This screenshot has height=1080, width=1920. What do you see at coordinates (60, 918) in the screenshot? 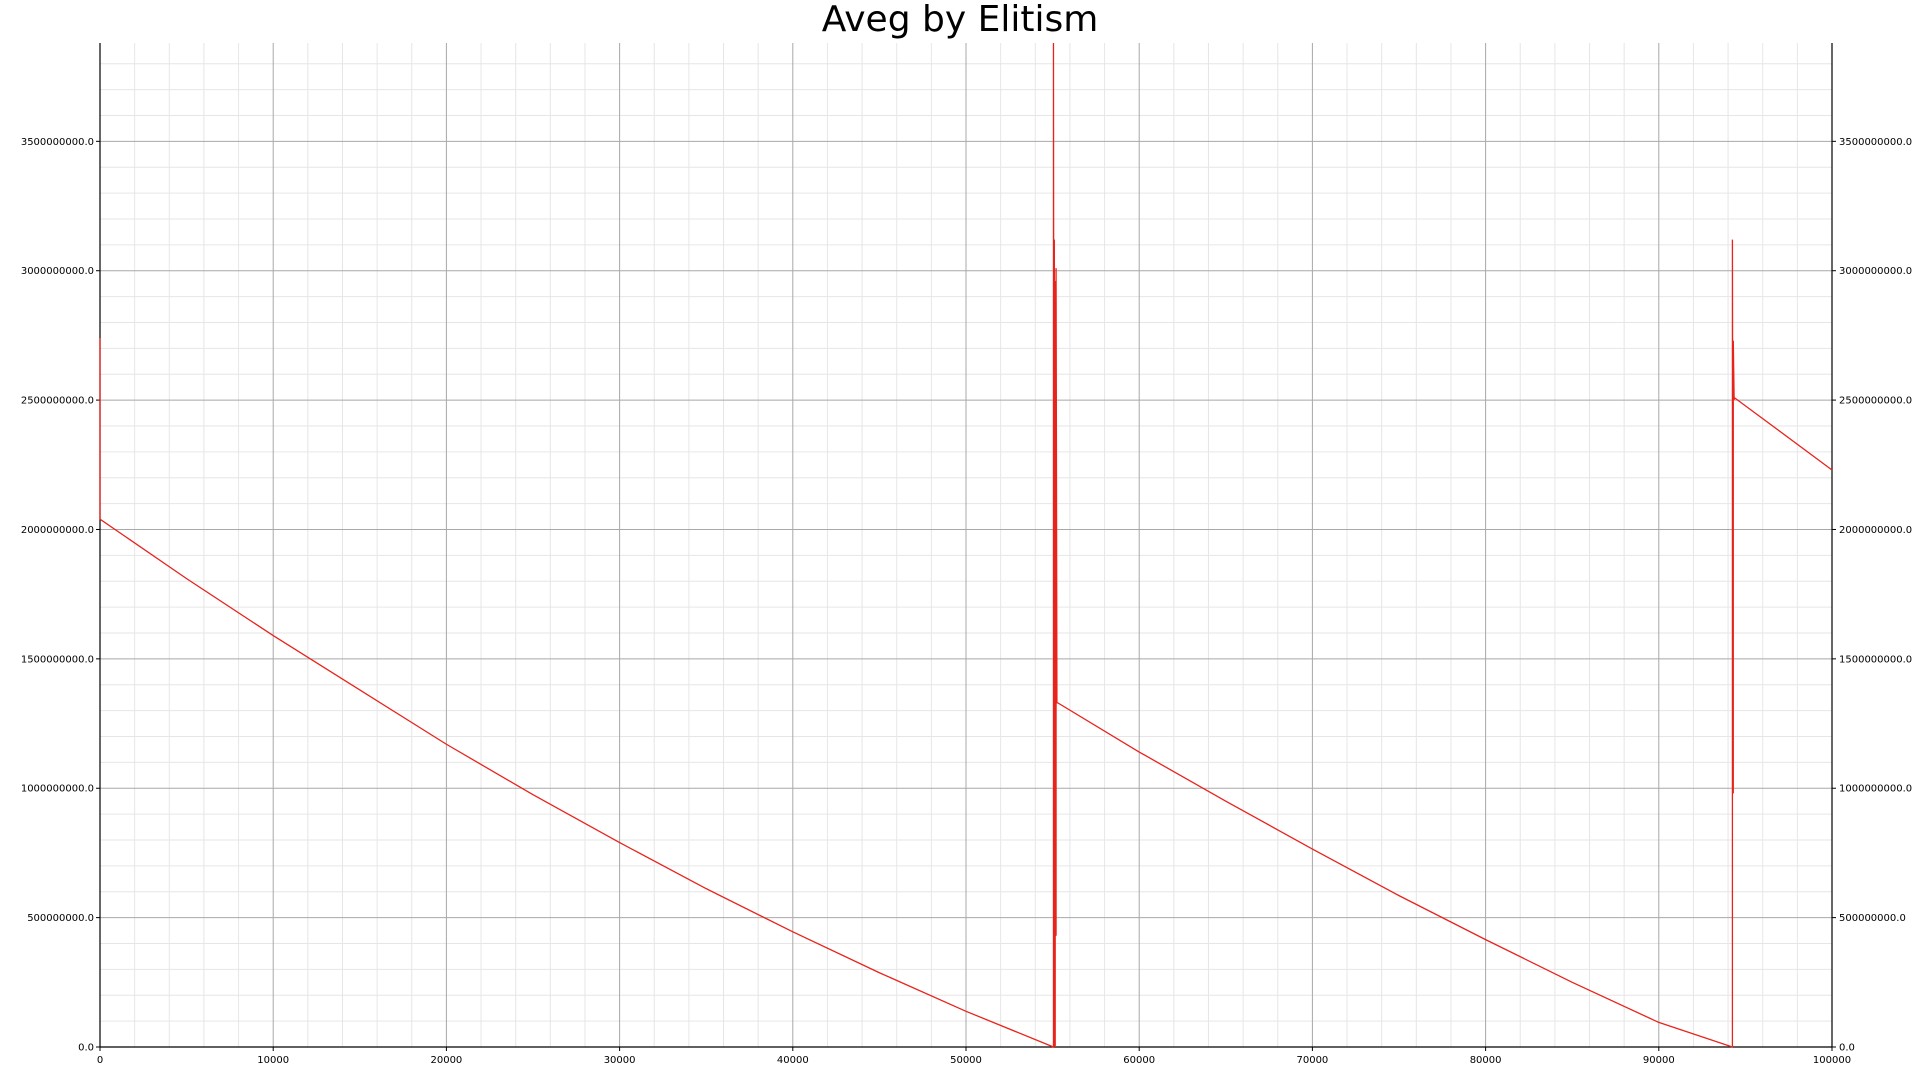
I see `y-tick-label-left: 500000000.0` at bounding box center [60, 918].